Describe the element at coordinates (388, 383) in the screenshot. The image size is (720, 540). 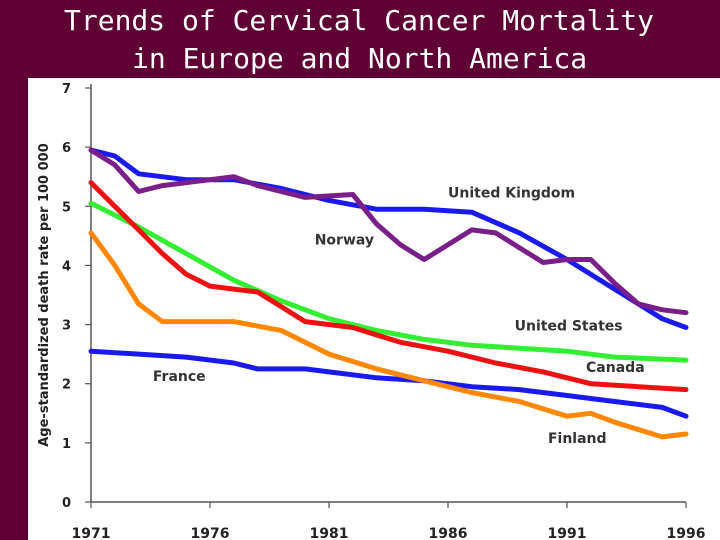
I see `series-line-france` at that location.